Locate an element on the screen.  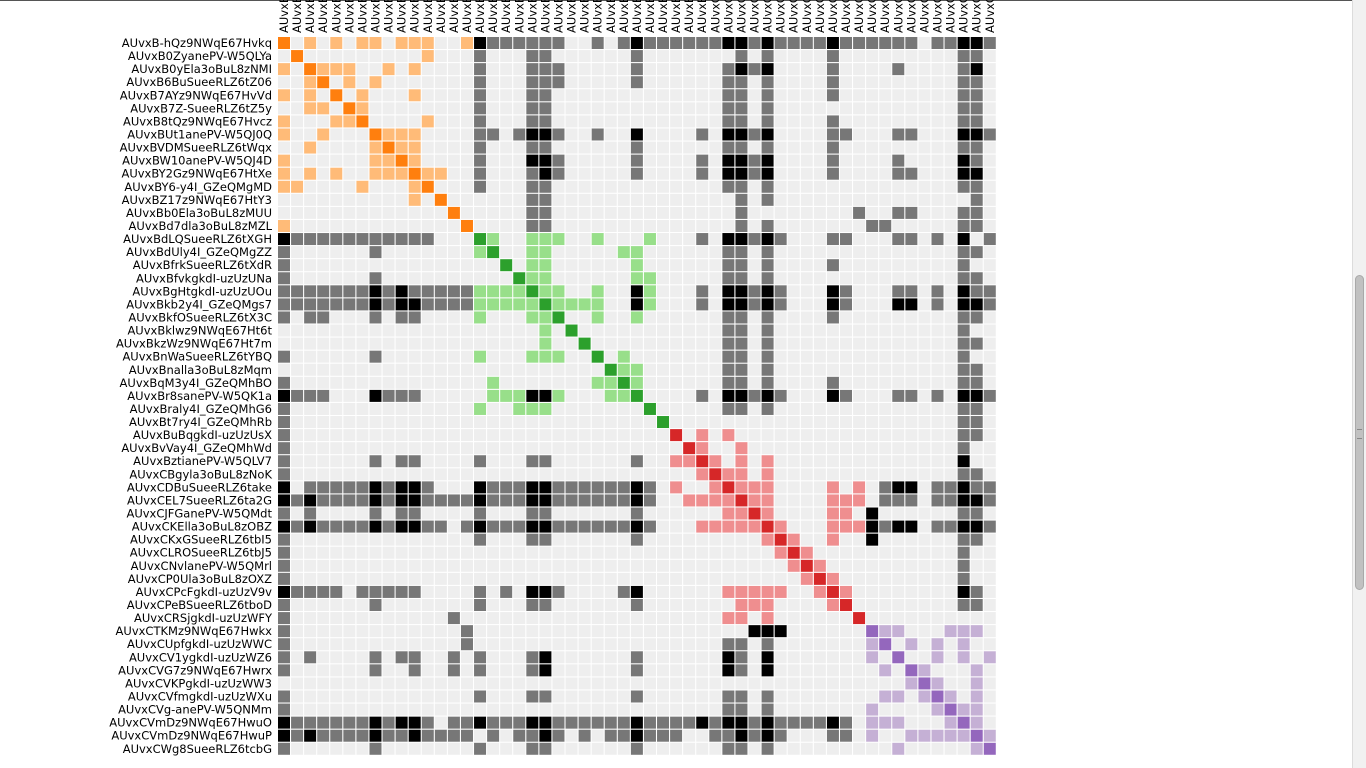
scrollbar-grip-icon is located at coordinates (1359, 434).